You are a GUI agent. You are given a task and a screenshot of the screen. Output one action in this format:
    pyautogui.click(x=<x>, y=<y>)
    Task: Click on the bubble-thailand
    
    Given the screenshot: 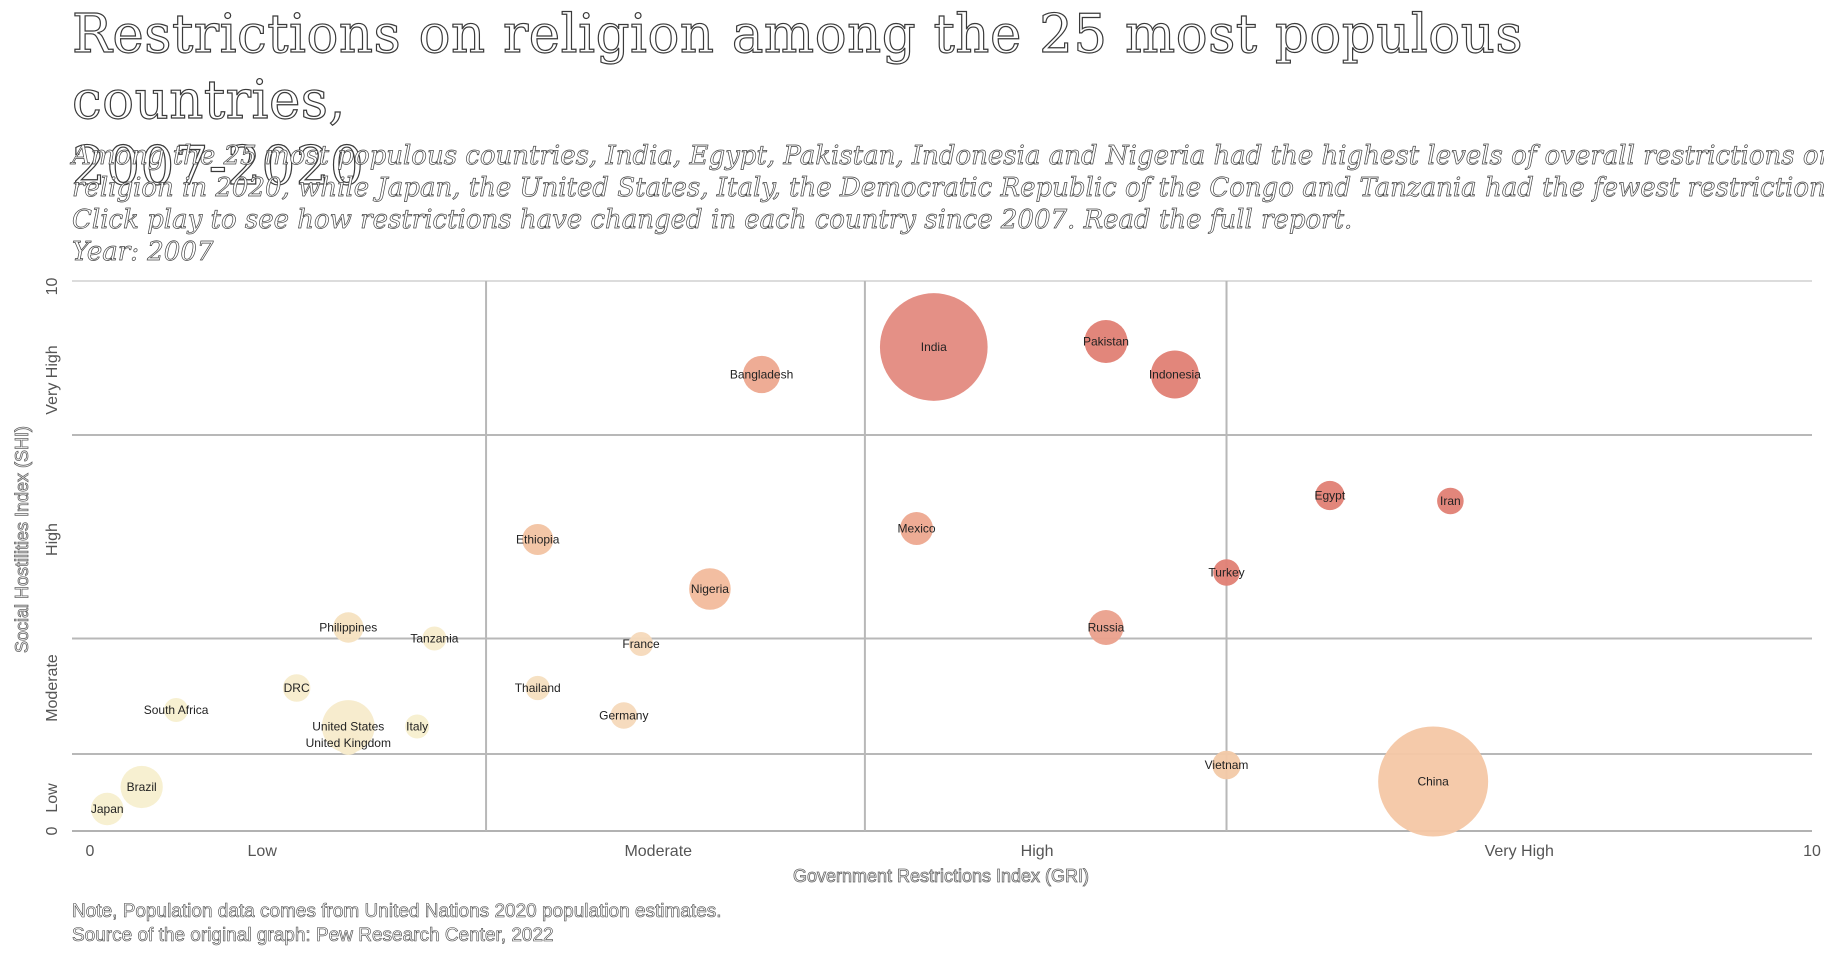 What is the action you would take?
    pyautogui.click(x=537, y=688)
    